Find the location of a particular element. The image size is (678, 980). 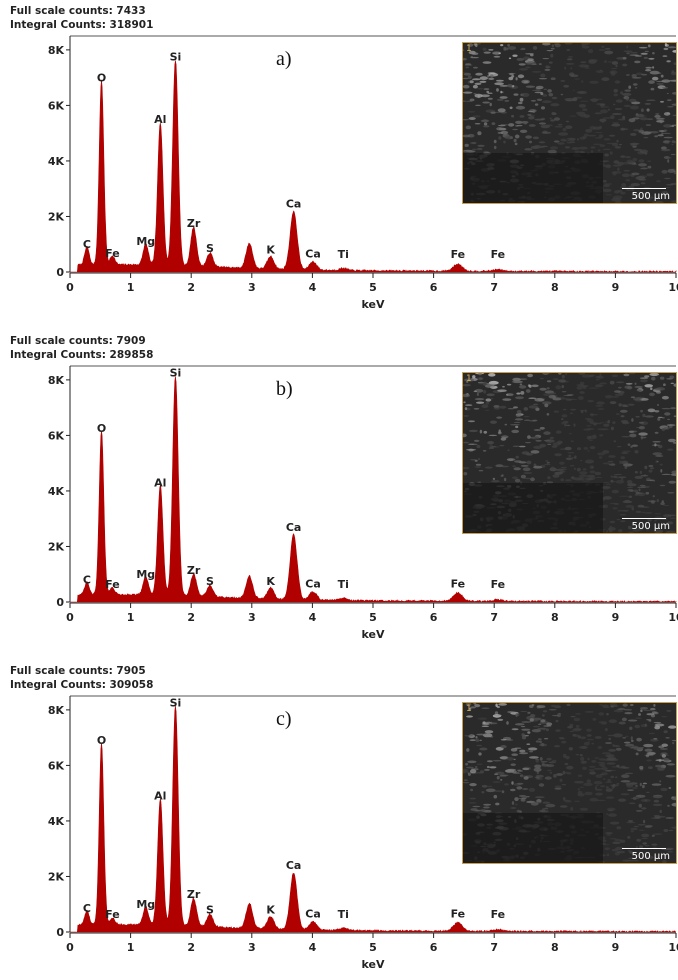

sem-texture is located at coordinates (569, 783).